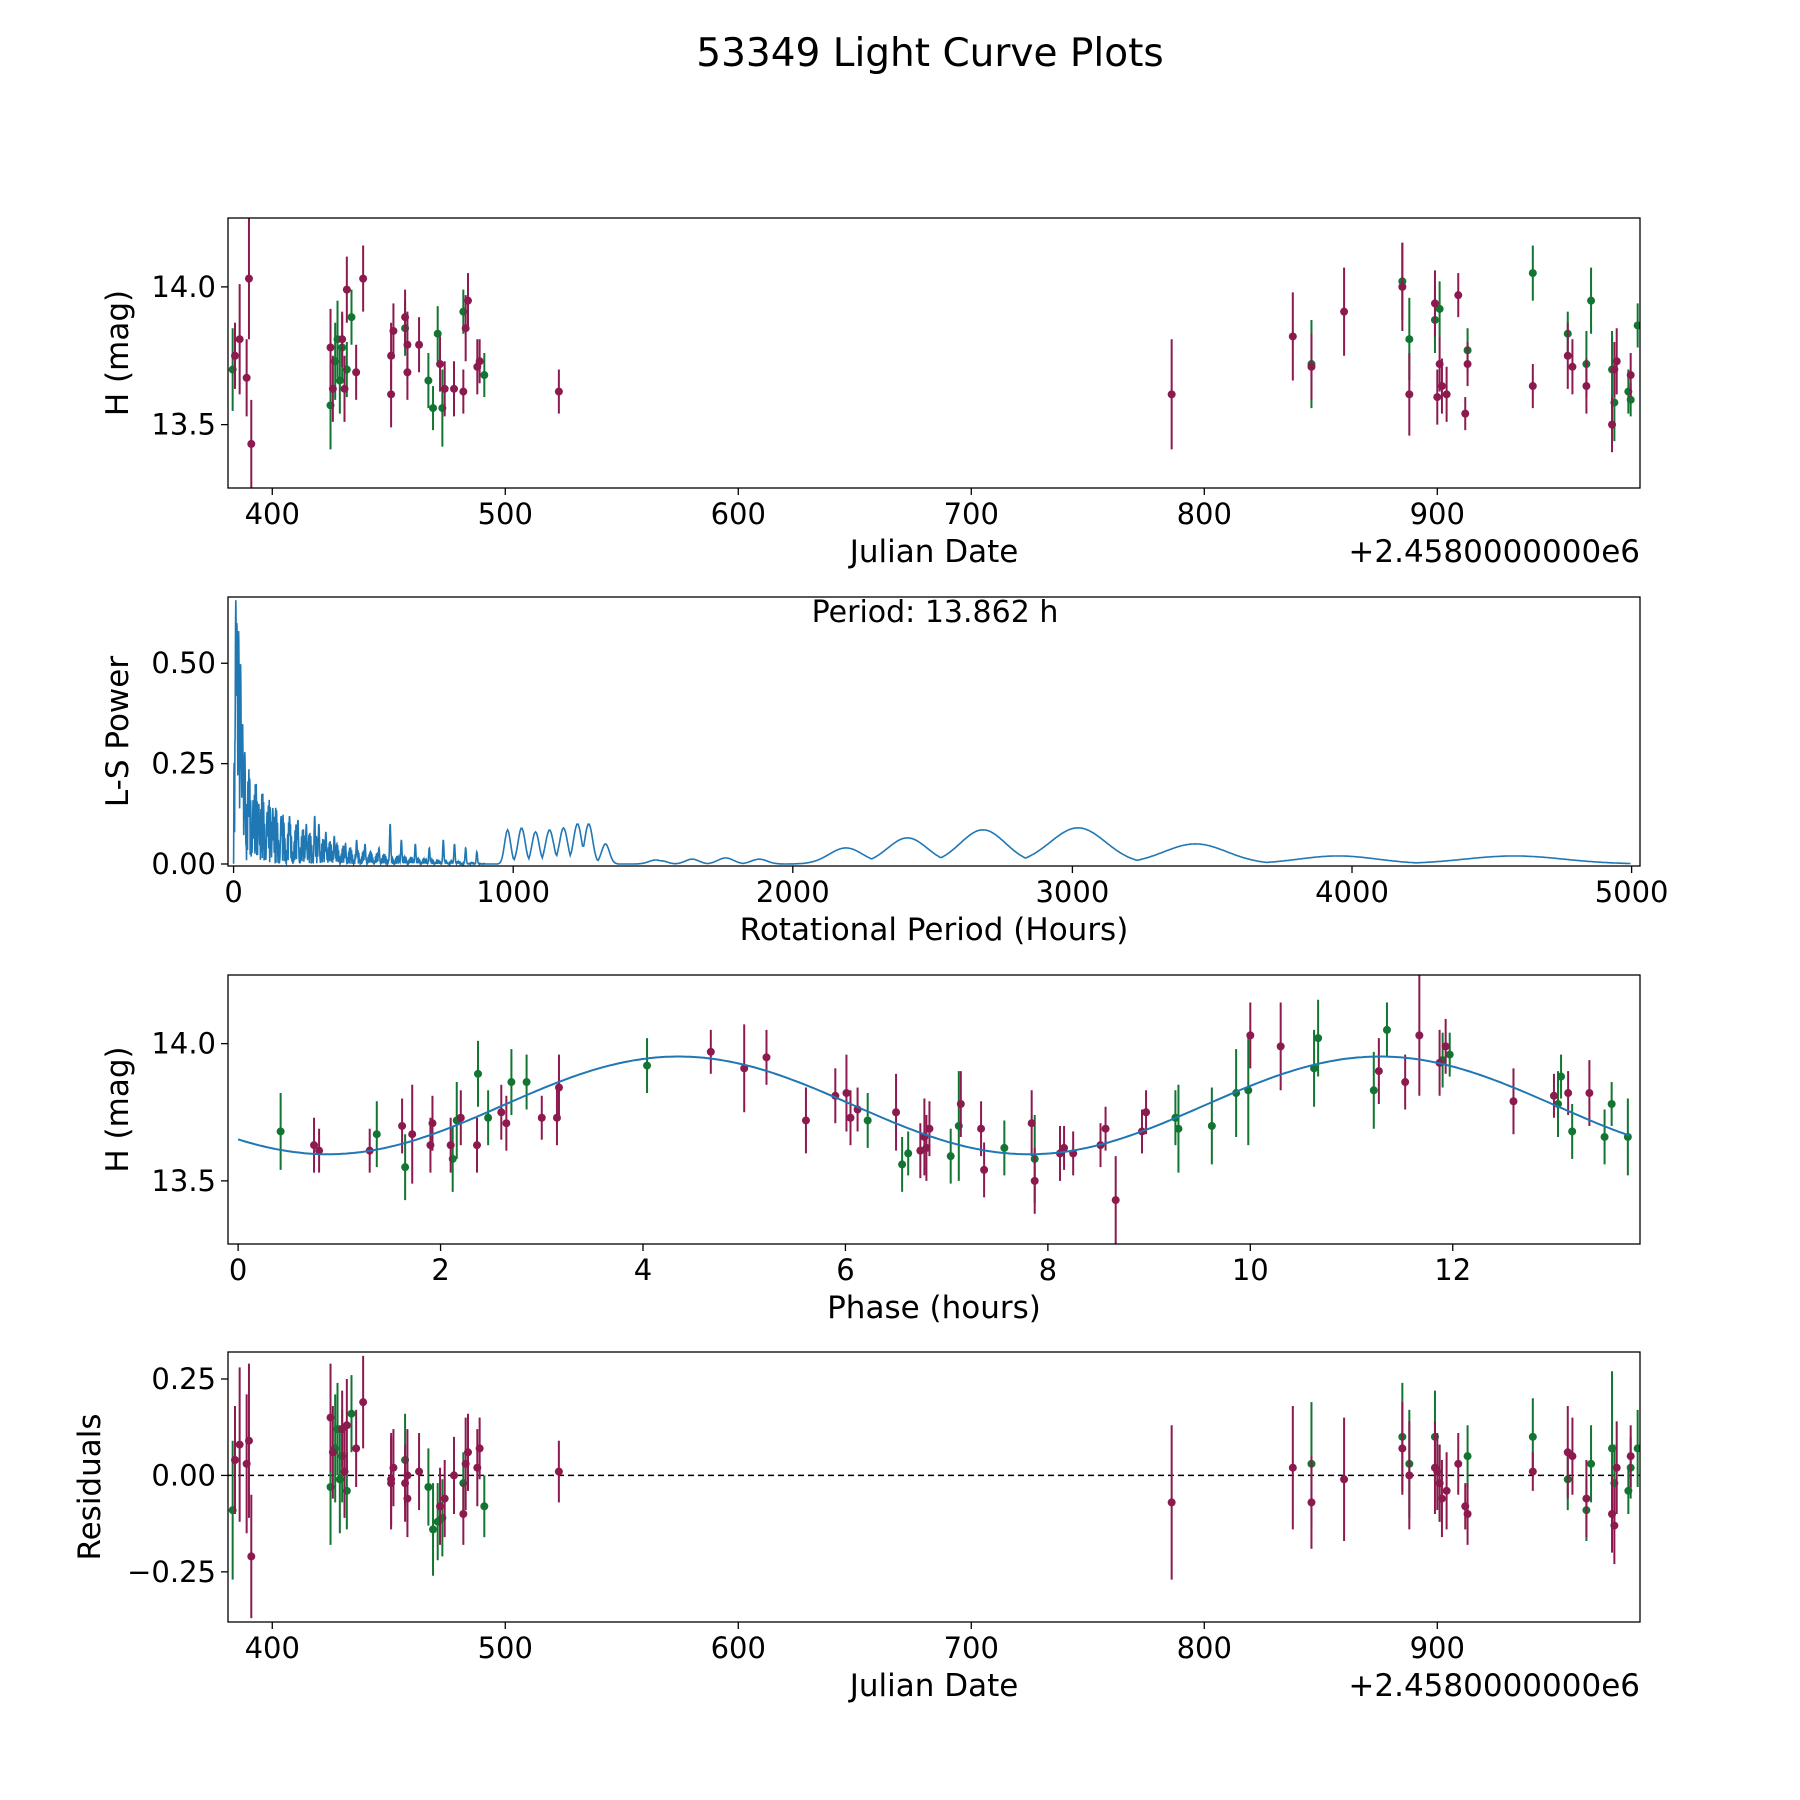 The width and height of the screenshot is (1800, 1800). I want to click on x-tick-label: 0, so click(238, 1270).